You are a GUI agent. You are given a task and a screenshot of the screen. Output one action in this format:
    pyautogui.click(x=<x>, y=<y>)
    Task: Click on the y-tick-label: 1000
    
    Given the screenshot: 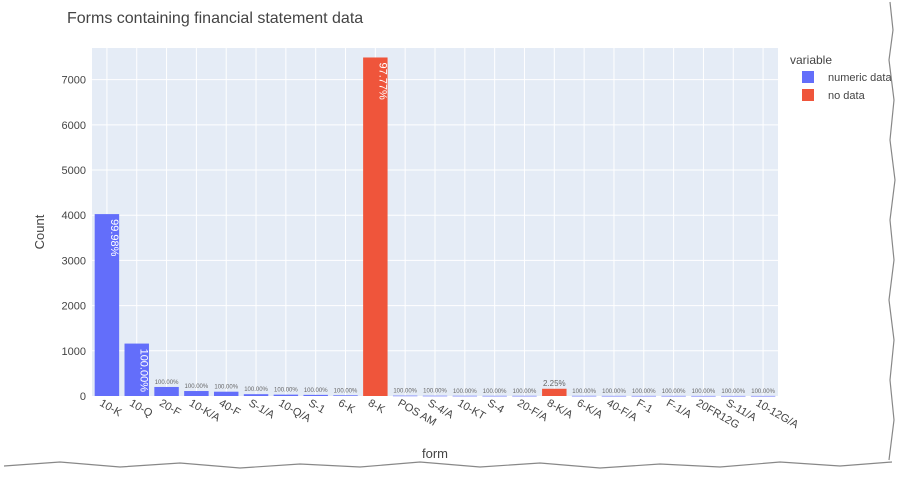 What is the action you would take?
    pyautogui.click(x=74, y=352)
    